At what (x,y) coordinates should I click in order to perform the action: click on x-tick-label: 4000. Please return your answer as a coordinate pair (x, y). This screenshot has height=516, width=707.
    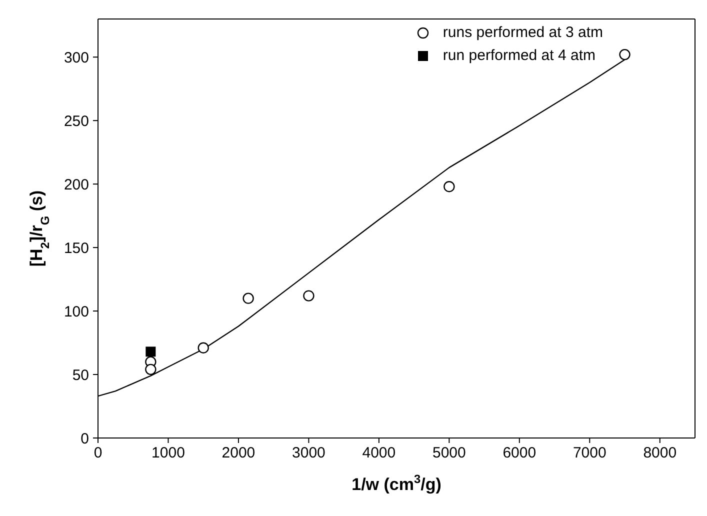
    Looking at the image, I should click on (379, 453).